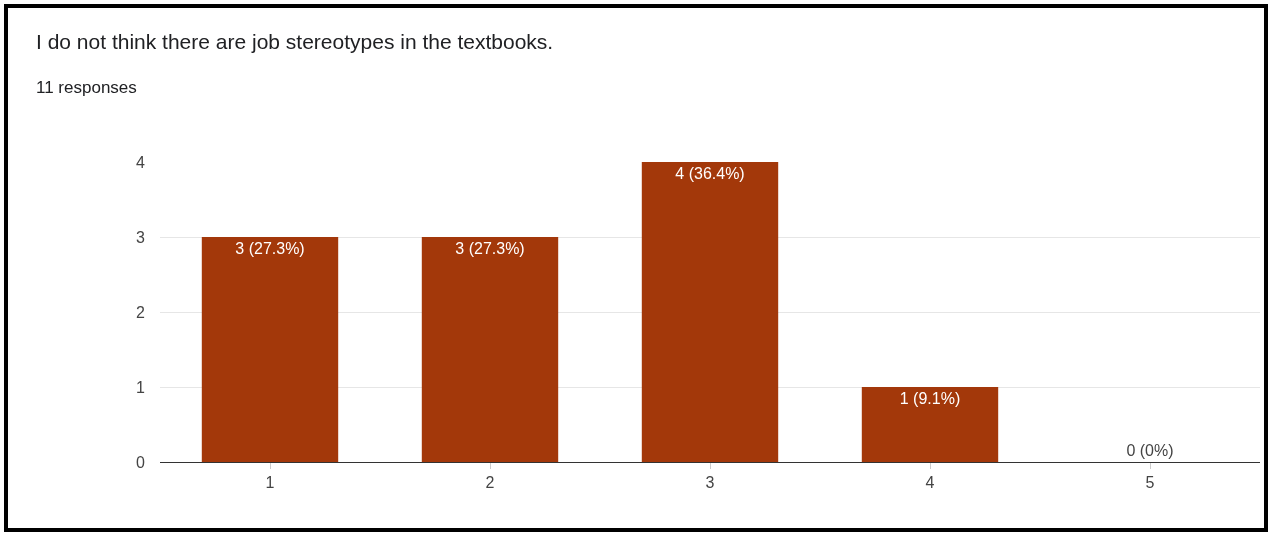 This screenshot has height=533, width=1276. I want to click on data-label: 1 (9.1%), so click(930, 398).